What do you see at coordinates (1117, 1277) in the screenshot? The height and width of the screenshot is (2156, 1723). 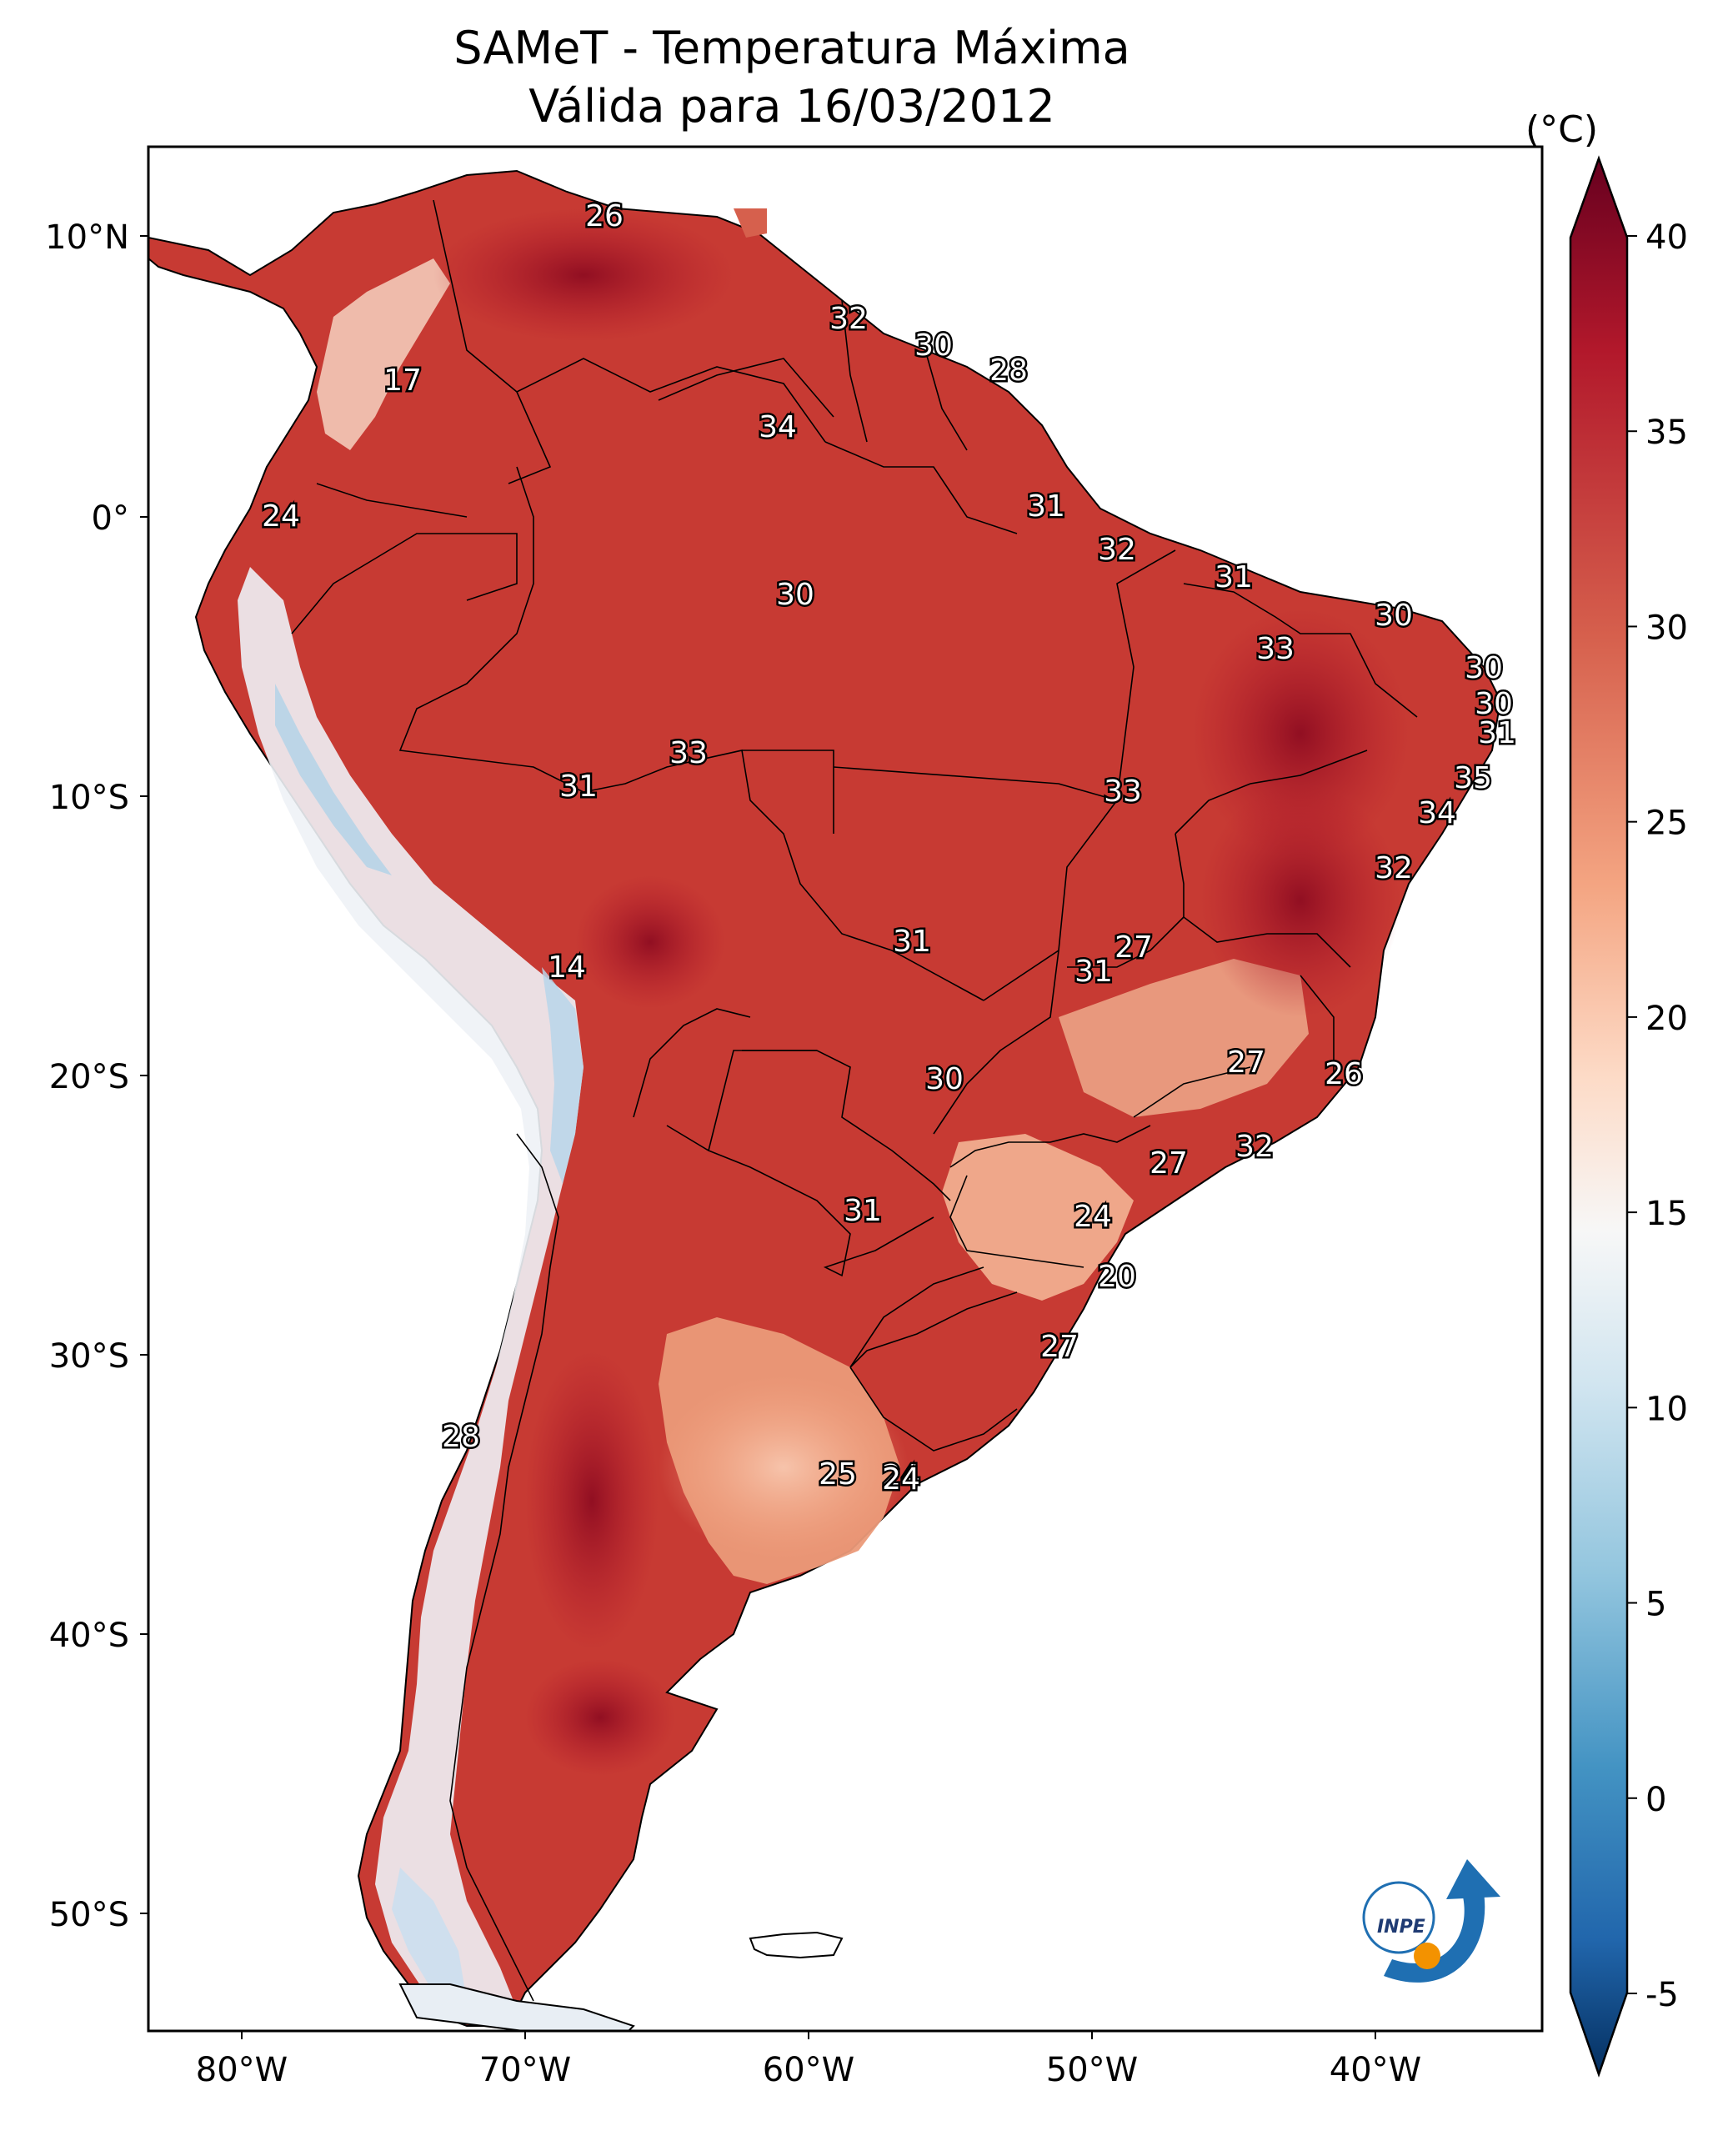 I see `station-temperature-label: 20` at bounding box center [1117, 1277].